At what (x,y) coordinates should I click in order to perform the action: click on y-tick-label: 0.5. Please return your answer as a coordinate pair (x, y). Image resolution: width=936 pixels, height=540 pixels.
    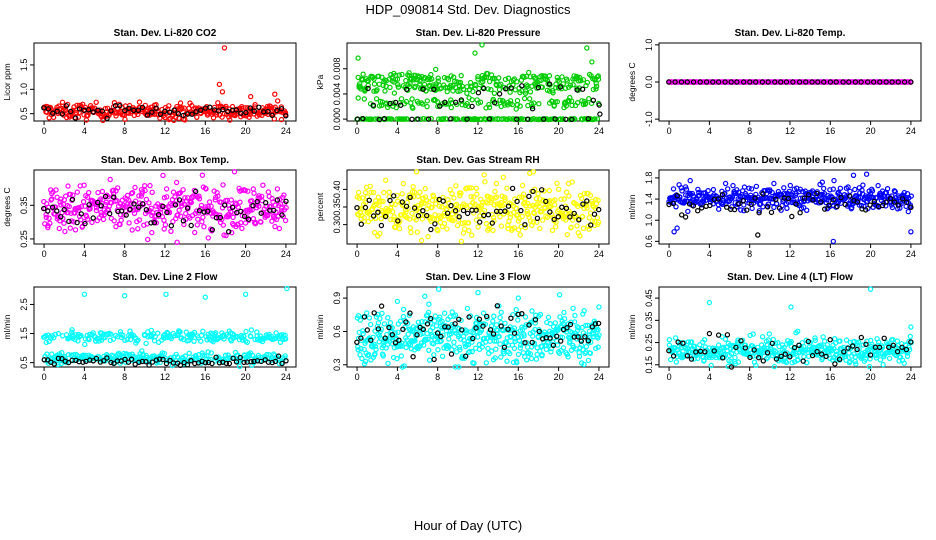
    Looking at the image, I should click on (24, 362).